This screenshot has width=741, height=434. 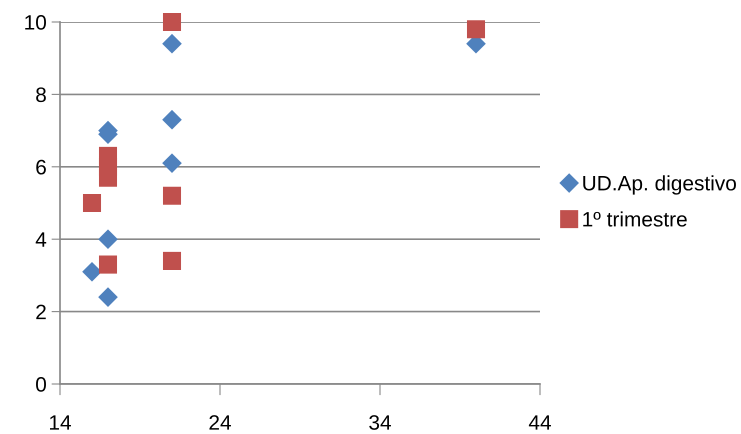 What do you see at coordinates (380, 422) in the screenshot?
I see `x-tick-label: 34` at bounding box center [380, 422].